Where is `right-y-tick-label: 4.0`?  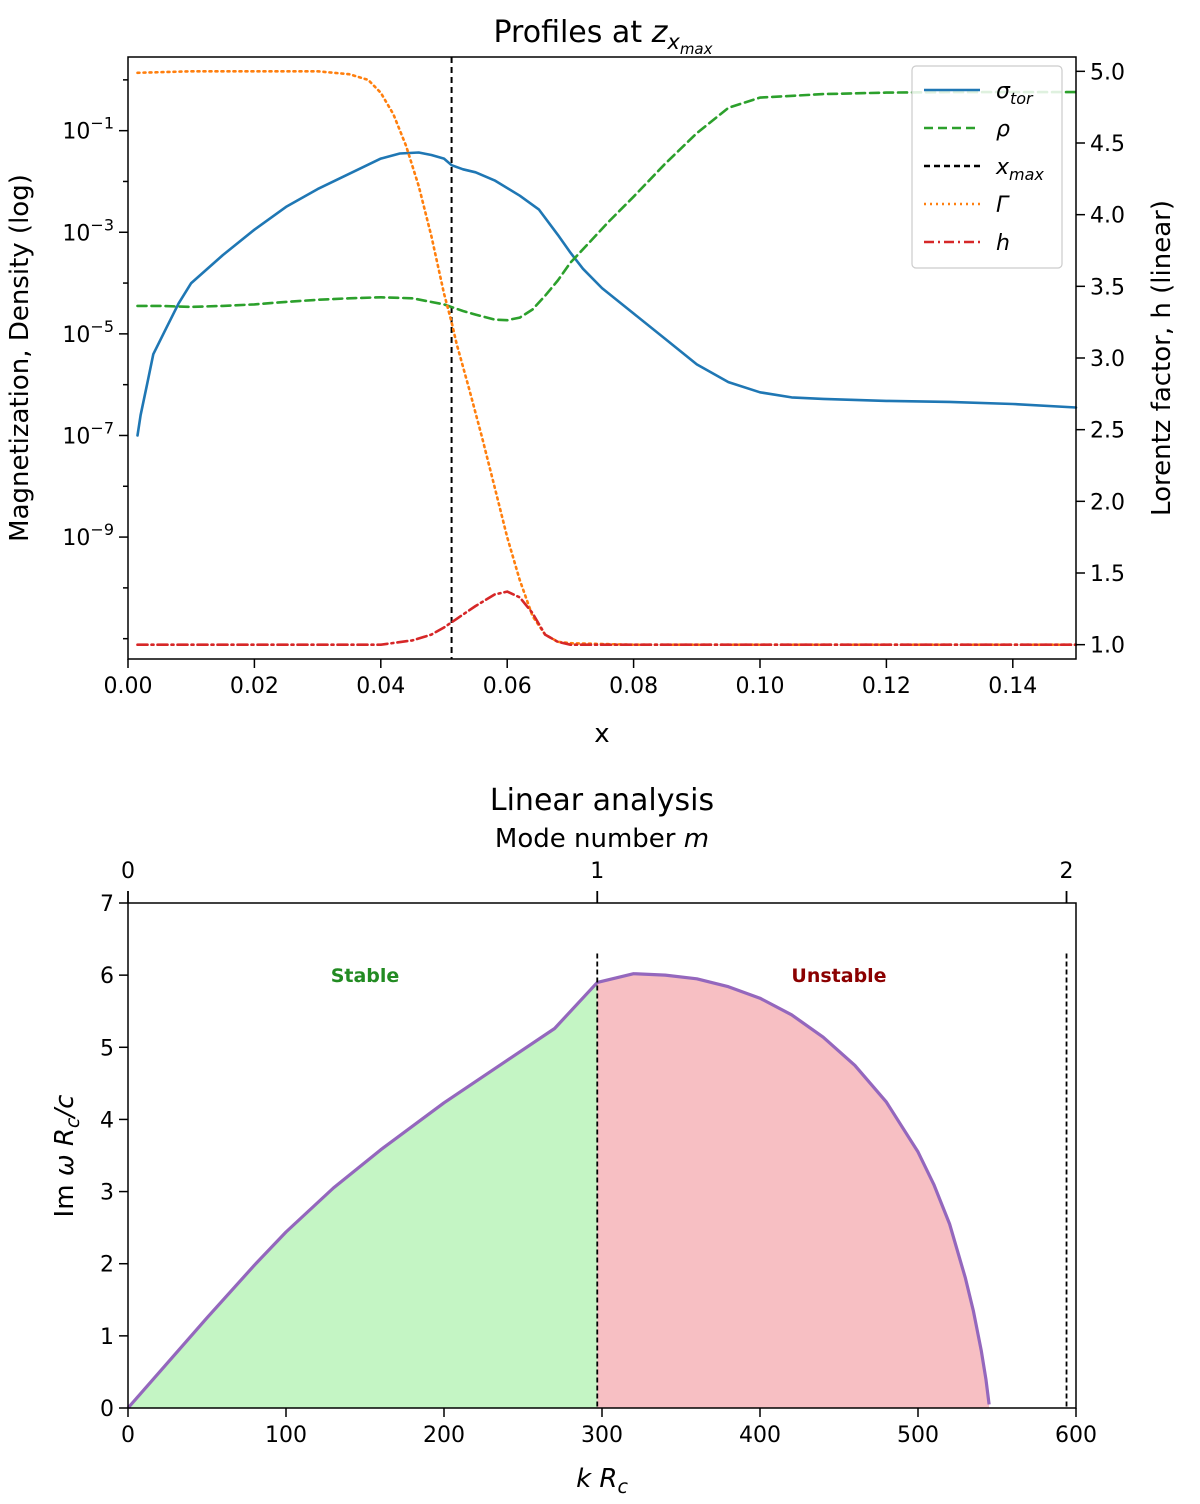 right-y-tick-label: 4.0 is located at coordinates (1107, 216).